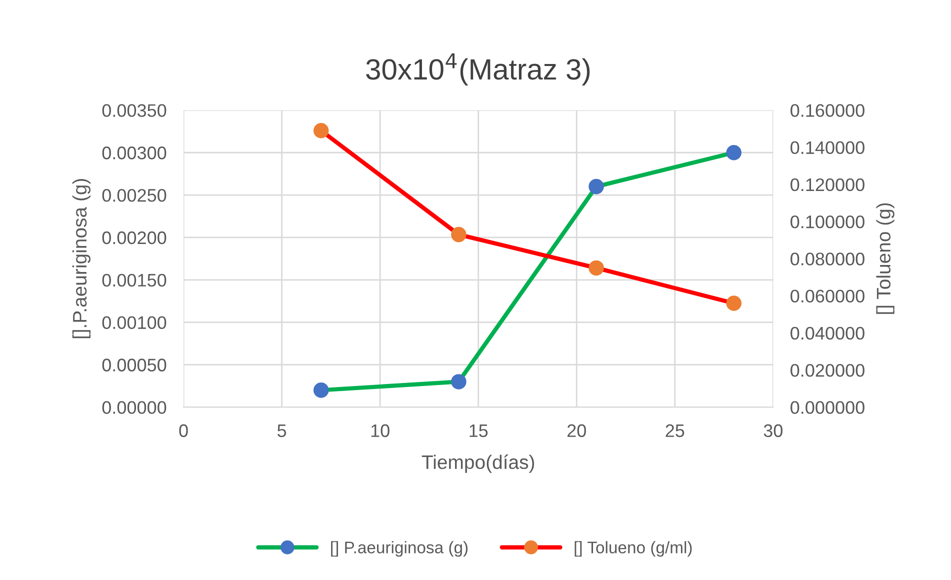 The image size is (951, 580). Describe the element at coordinates (134, 110) in the screenshot. I see `y-tick-label: 0.00350` at that location.